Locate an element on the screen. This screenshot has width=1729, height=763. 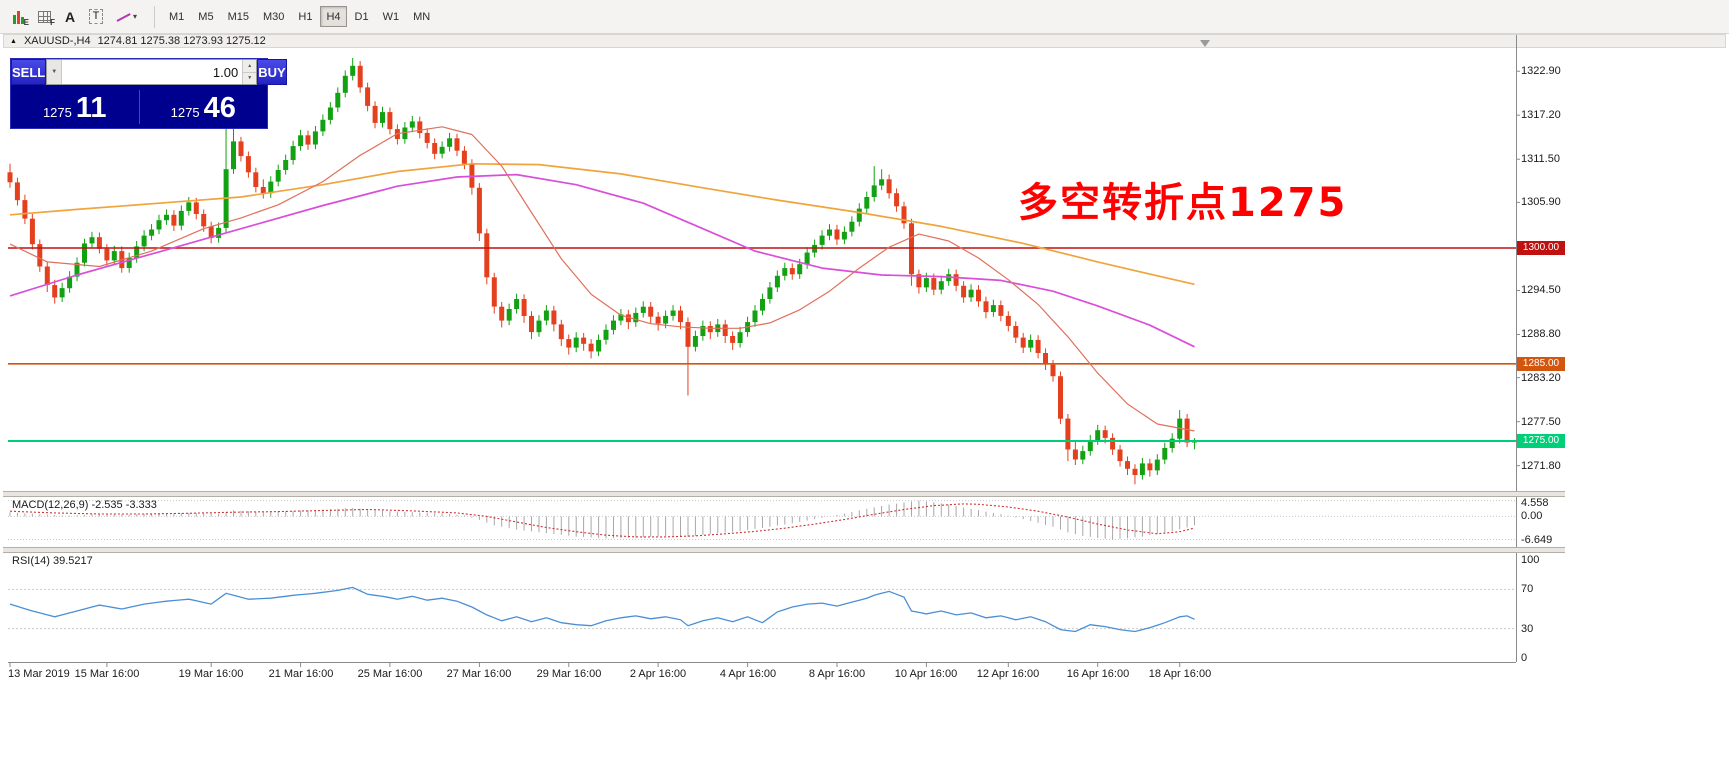
sell-price: 1275 11 is located at coordinates (75, 106).